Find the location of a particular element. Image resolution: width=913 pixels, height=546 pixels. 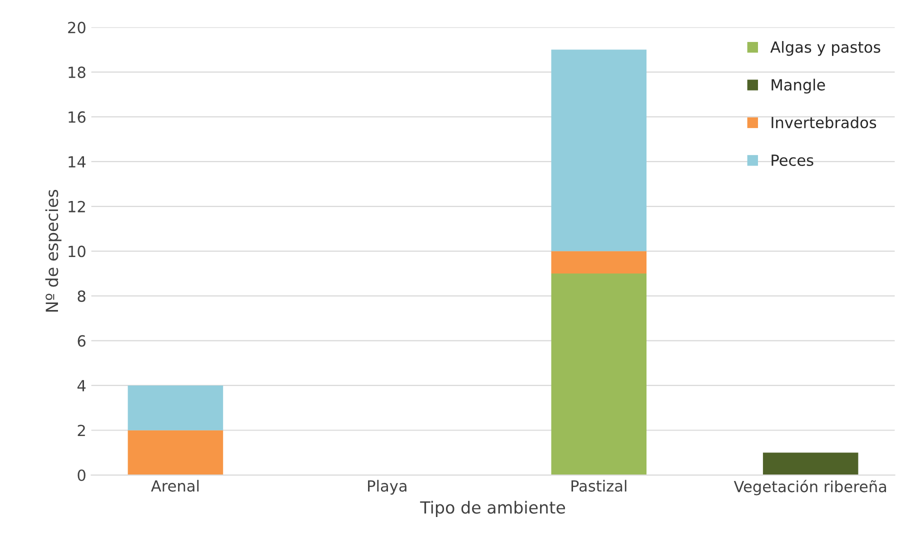

y-tick-label: 12 is located at coordinates (76, 206).